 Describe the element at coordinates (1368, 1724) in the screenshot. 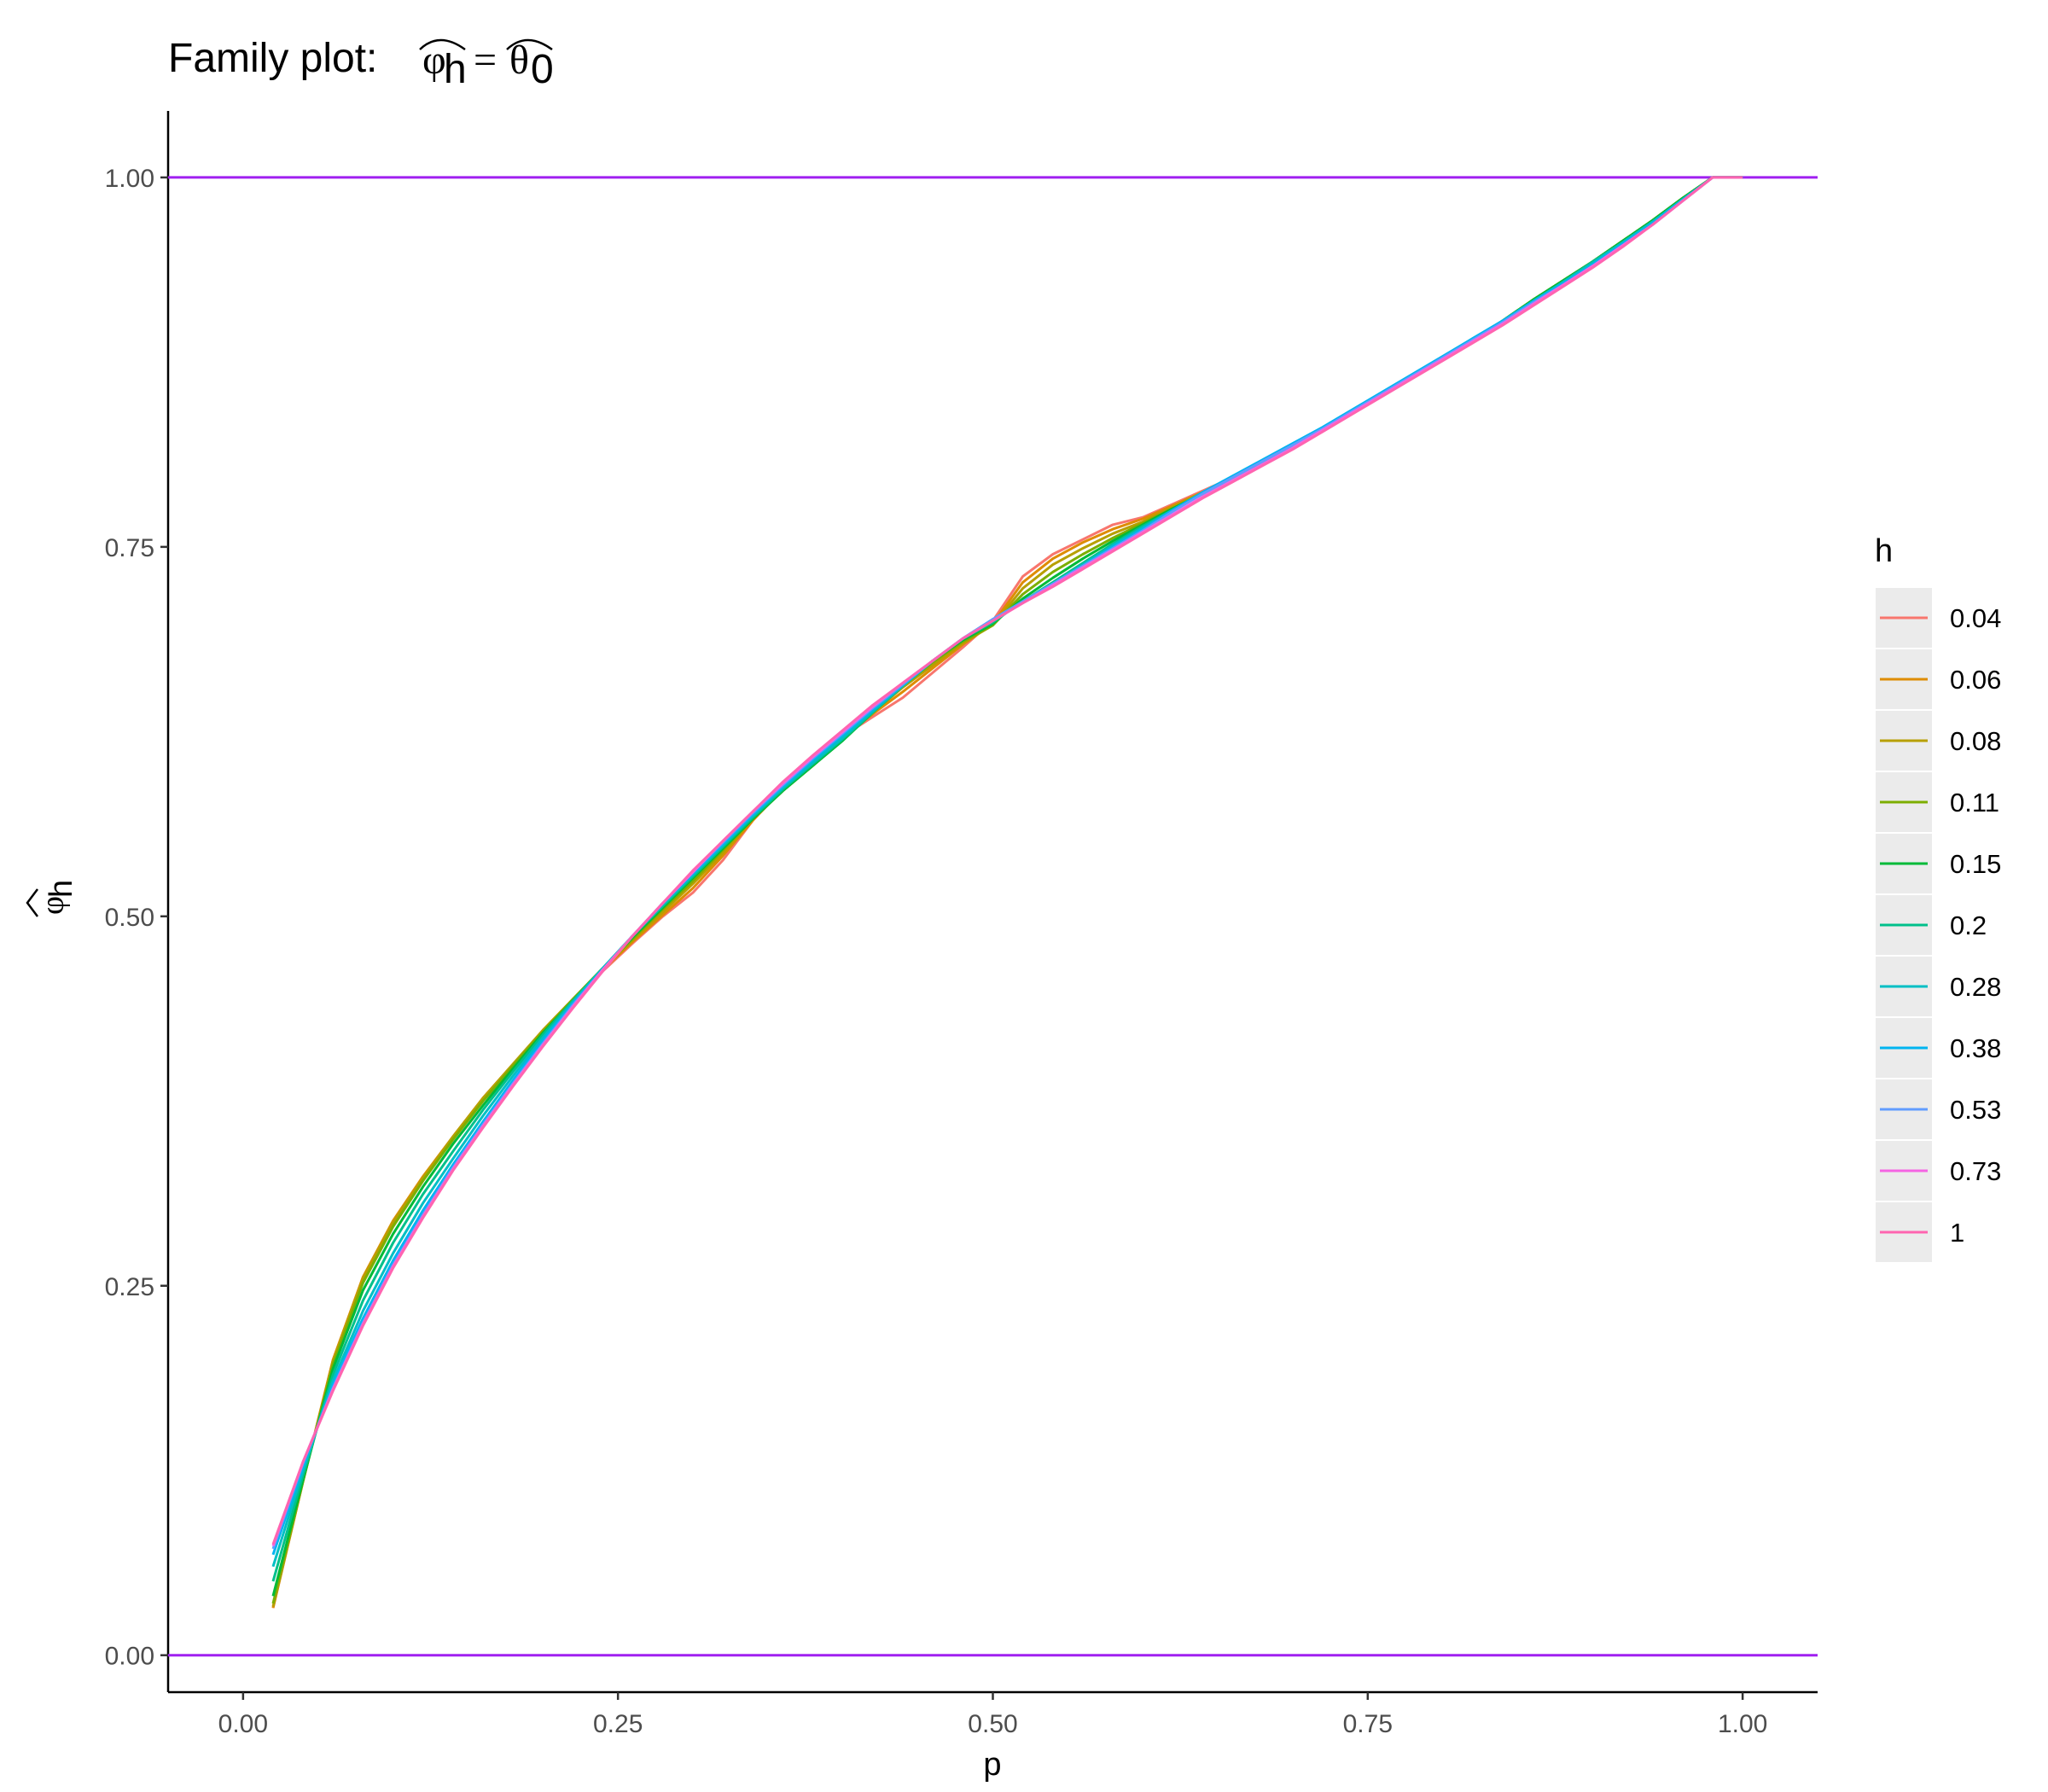

I see `x-tick-label: 0.75` at that location.